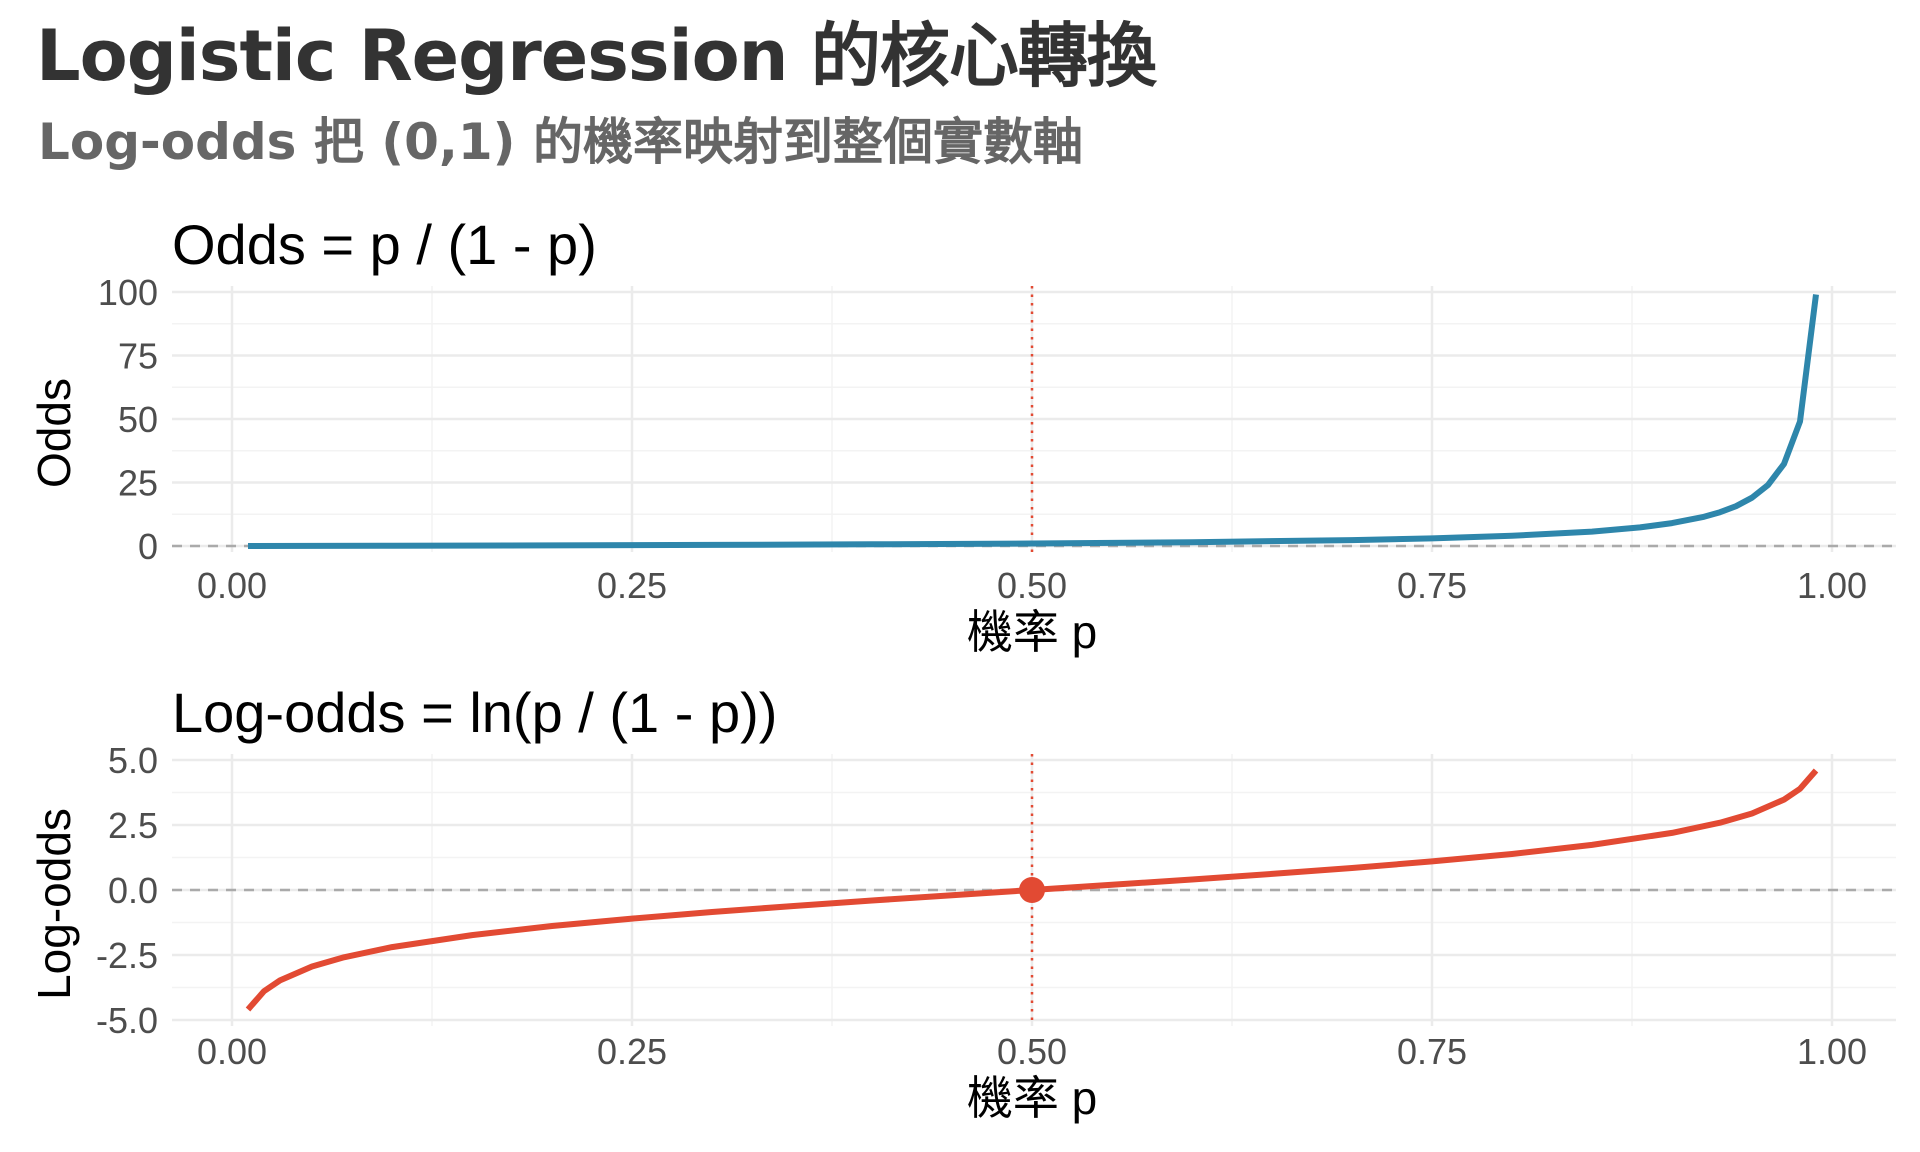 This screenshot has width=1920, height=1152. Describe the element at coordinates (632, 1051) in the screenshot. I see `panel2-x-tick-label: 0.25` at that location.